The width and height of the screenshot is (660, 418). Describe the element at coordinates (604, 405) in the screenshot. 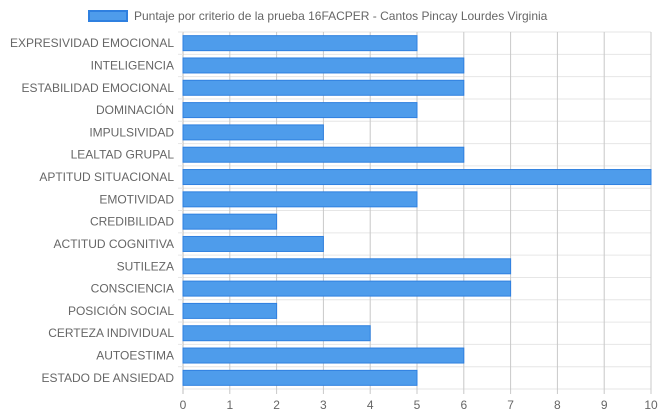

I see `x-tick-label: 9` at that location.